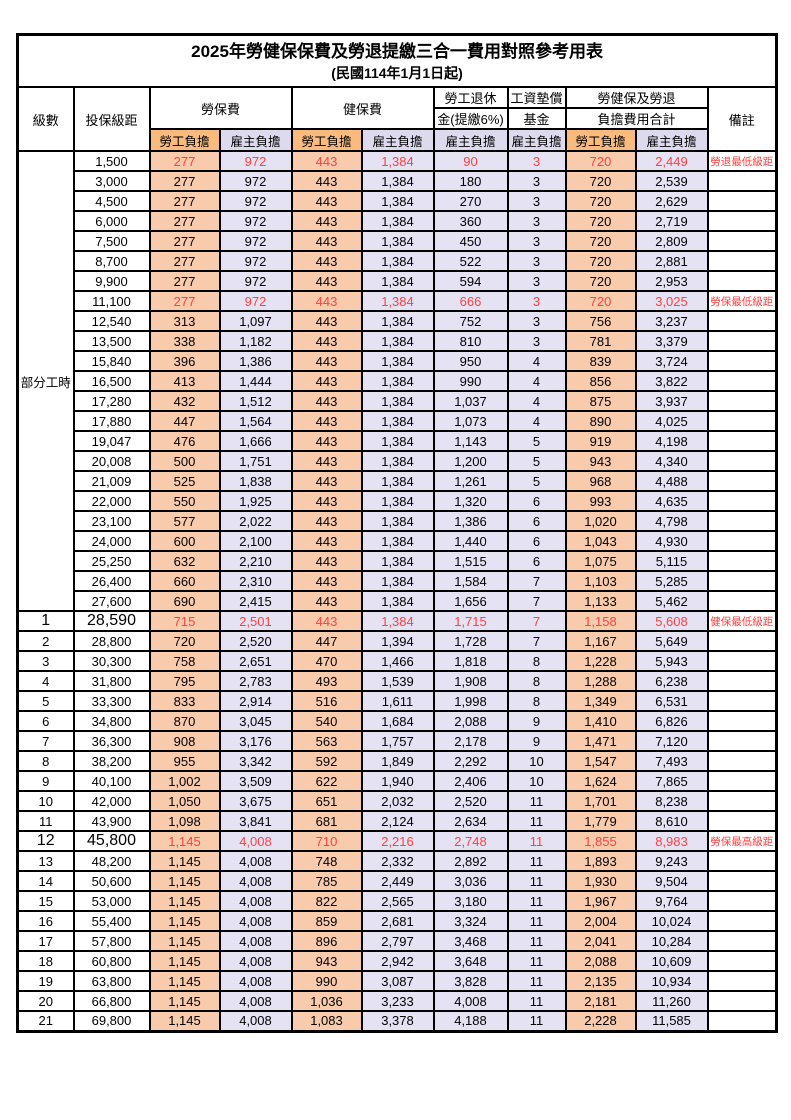 This screenshot has width=791, height=1120. Describe the element at coordinates (600, 361) in the screenshot. I see `total-employee-cell: 839` at that location.